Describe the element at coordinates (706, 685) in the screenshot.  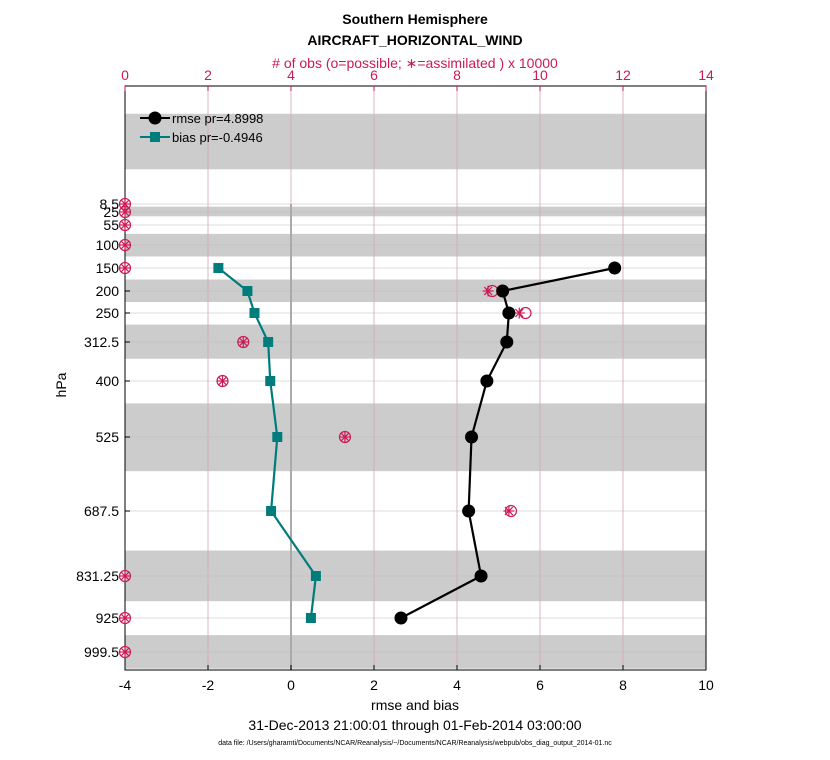
I see `x-tick-label: 10` at that location.